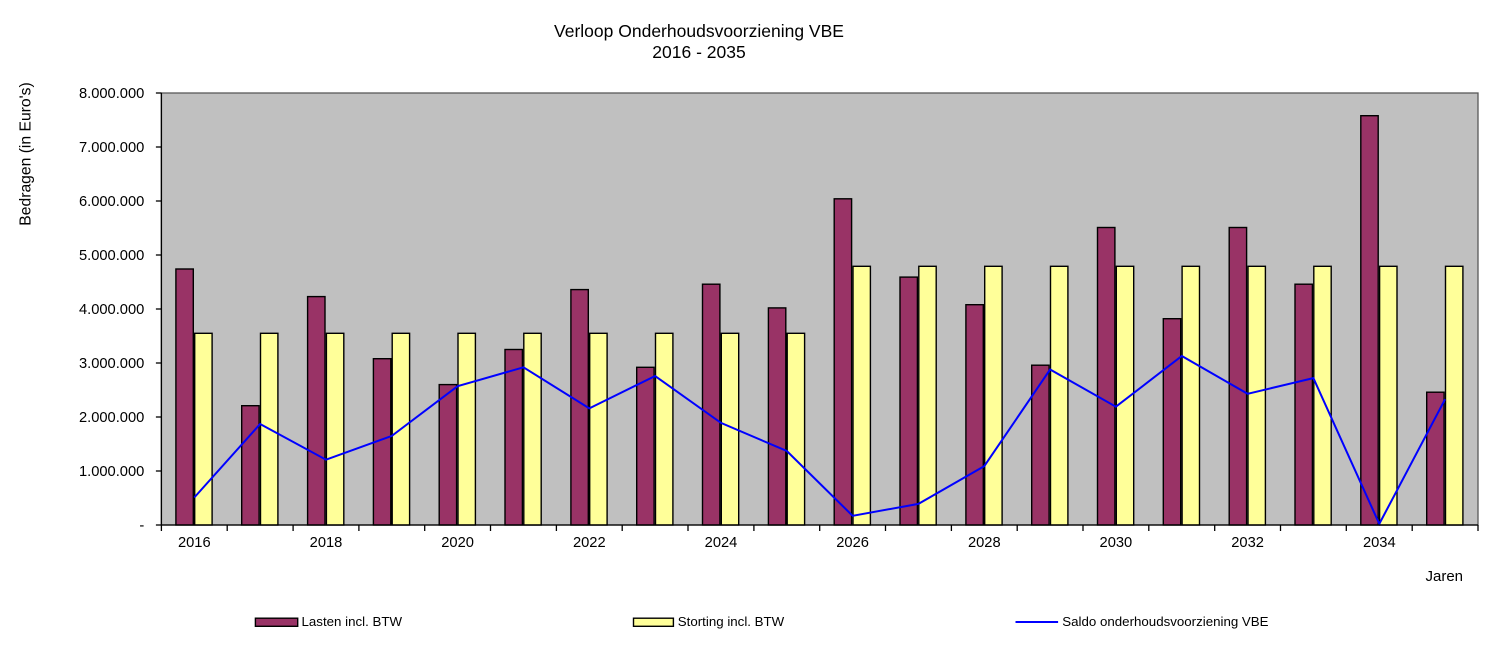 This screenshot has height=646, width=1498. I want to click on svg-text: 5.000.000, so click(111, 256).